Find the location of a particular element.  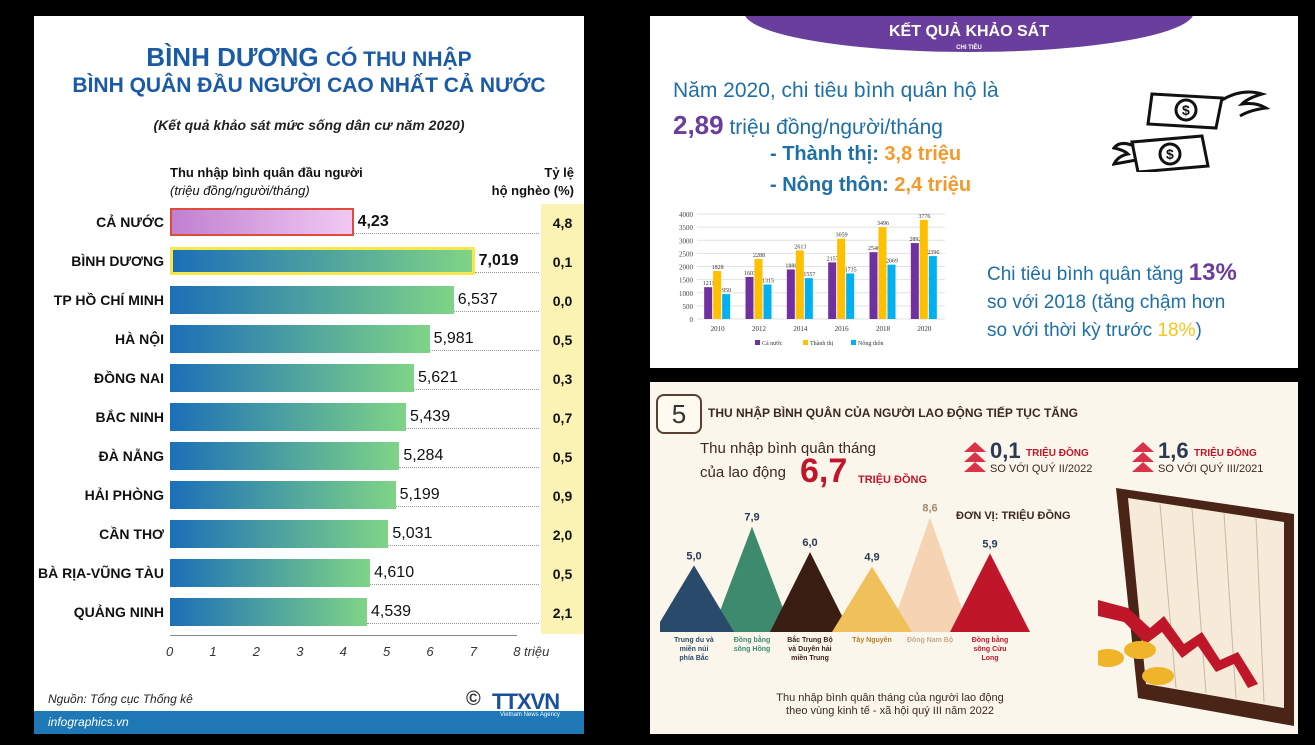

x-tick-label: 6 is located at coordinates (430, 651).